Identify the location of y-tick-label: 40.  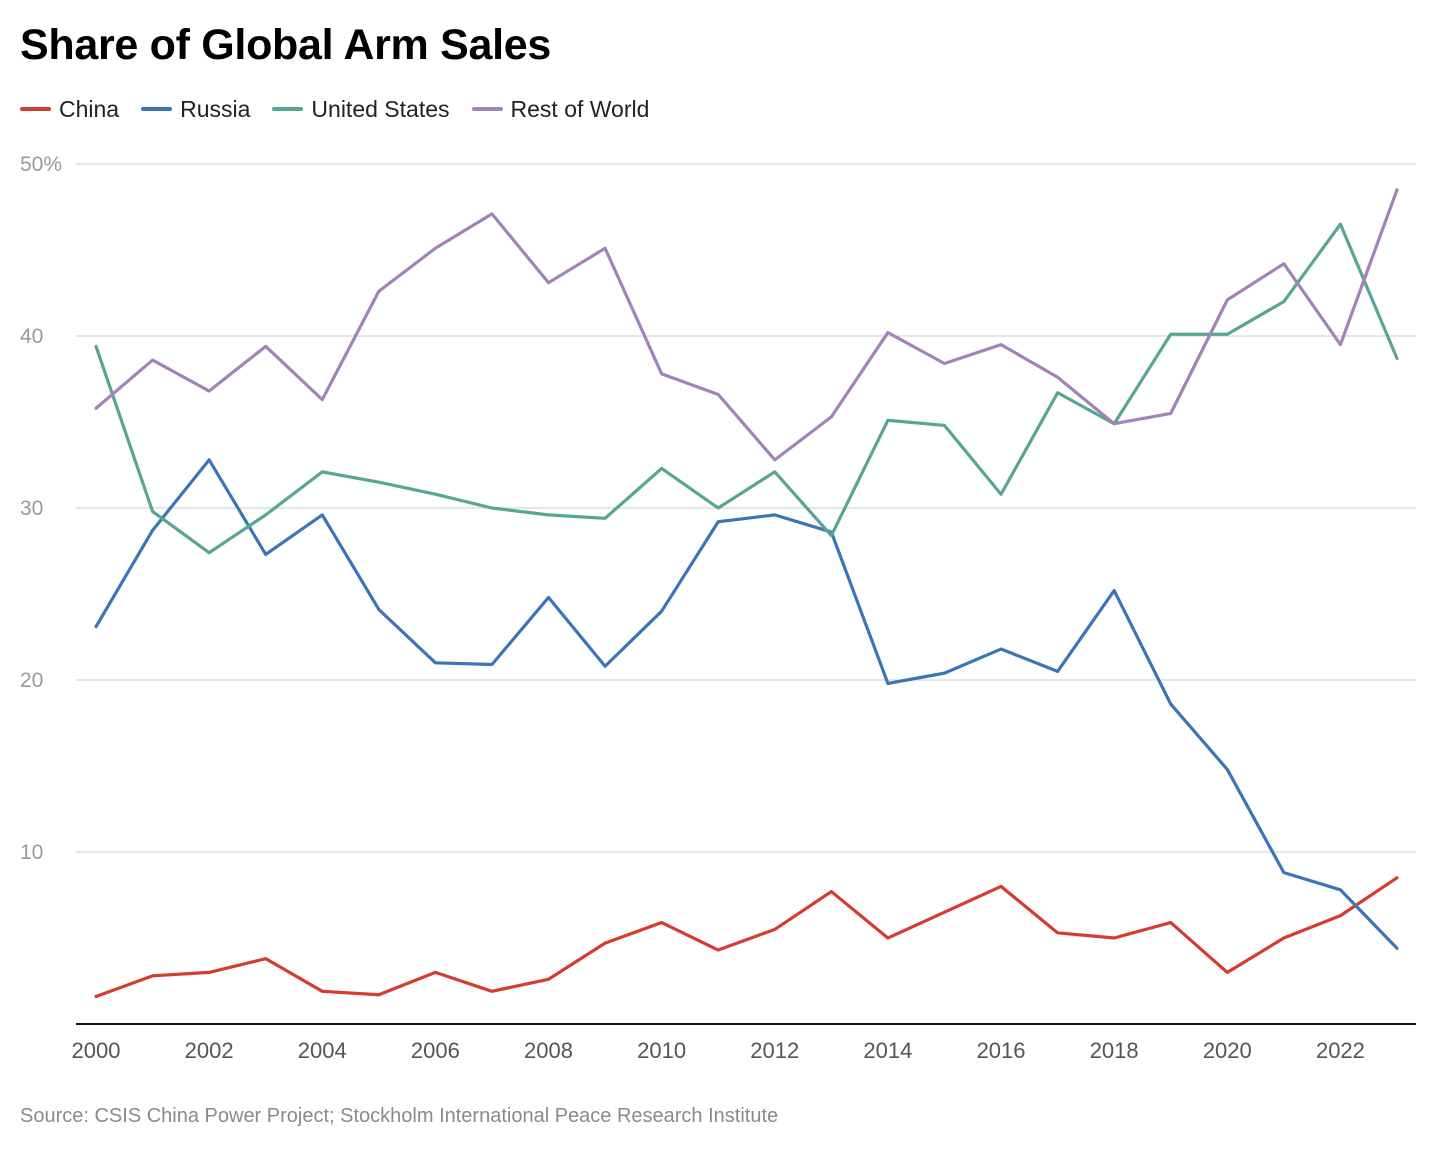
(31, 336).